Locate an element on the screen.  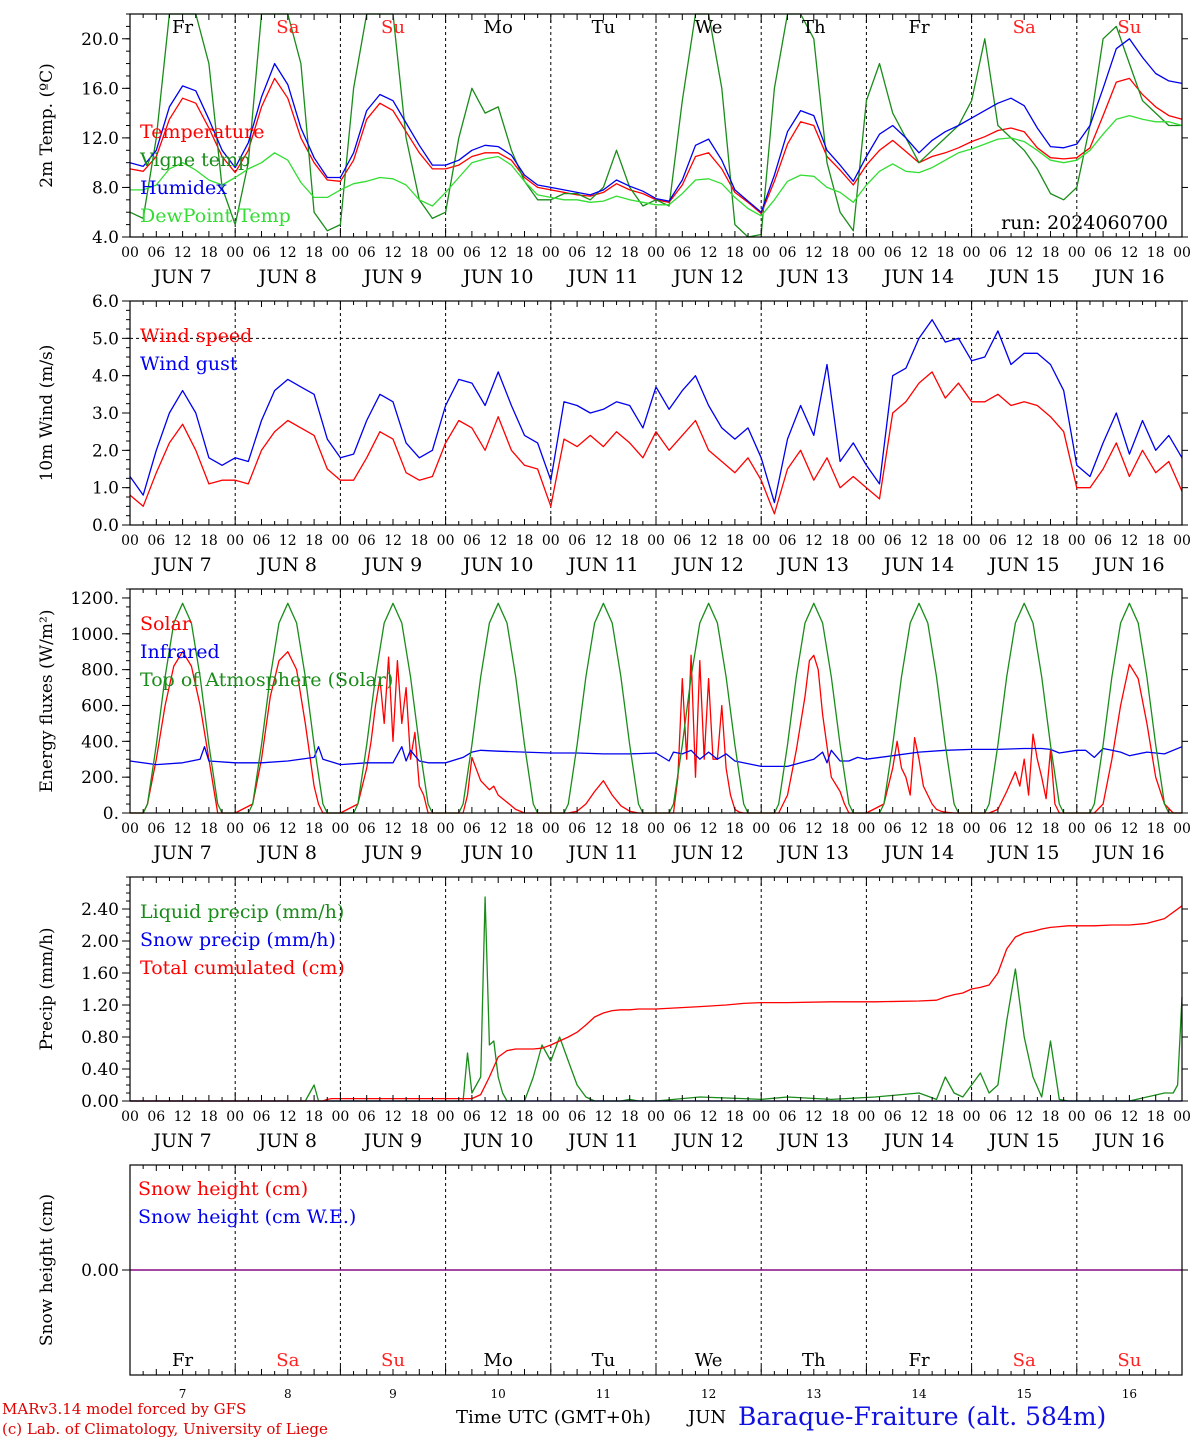
y-tick-label: 2.0 is located at coordinates (105, 451).